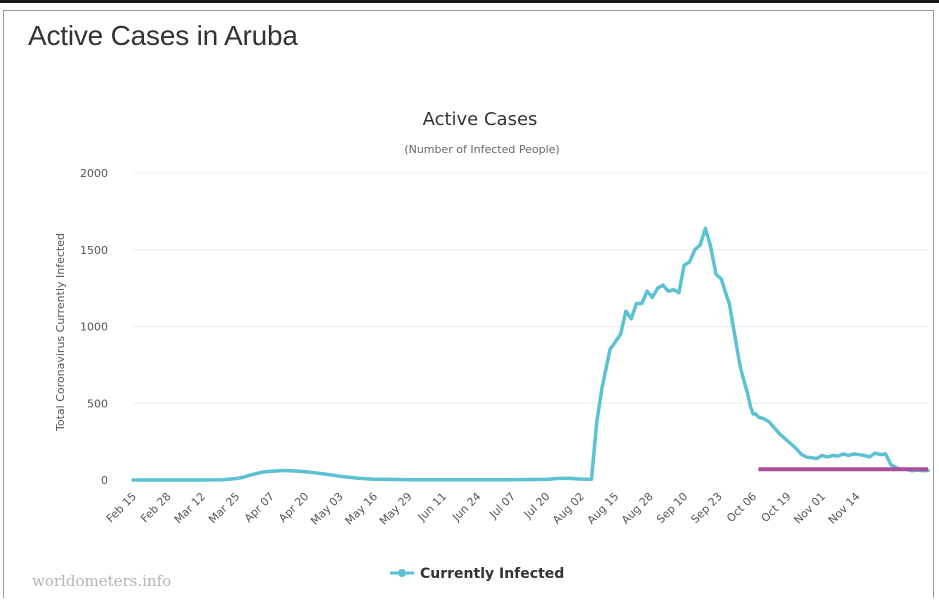  What do you see at coordinates (480, 119) in the screenshot?
I see `chart-title: Active Cases` at bounding box center [480, 119].